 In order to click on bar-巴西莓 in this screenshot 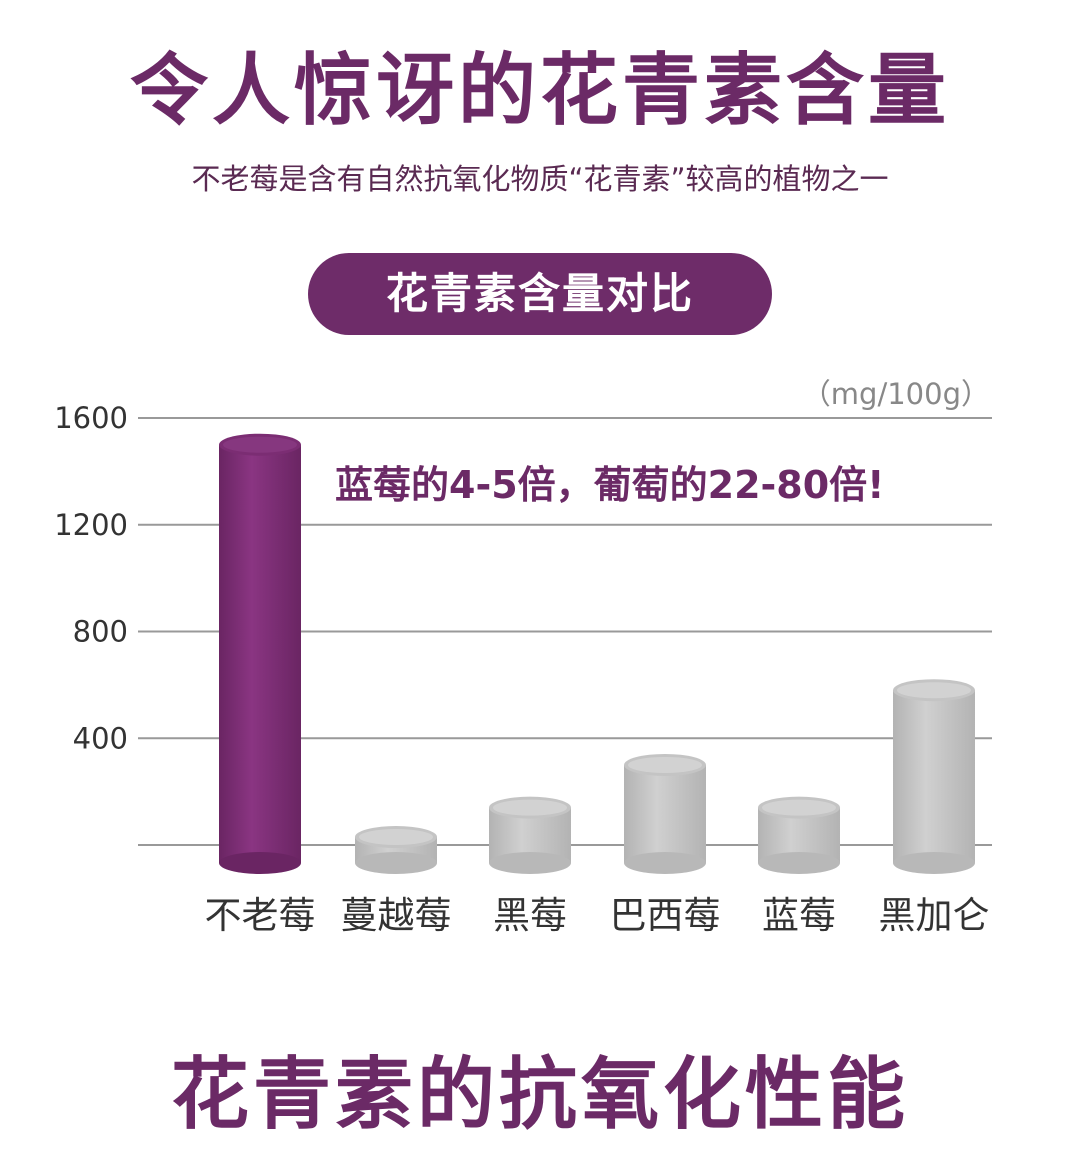, I will do `click(665, 813)`.